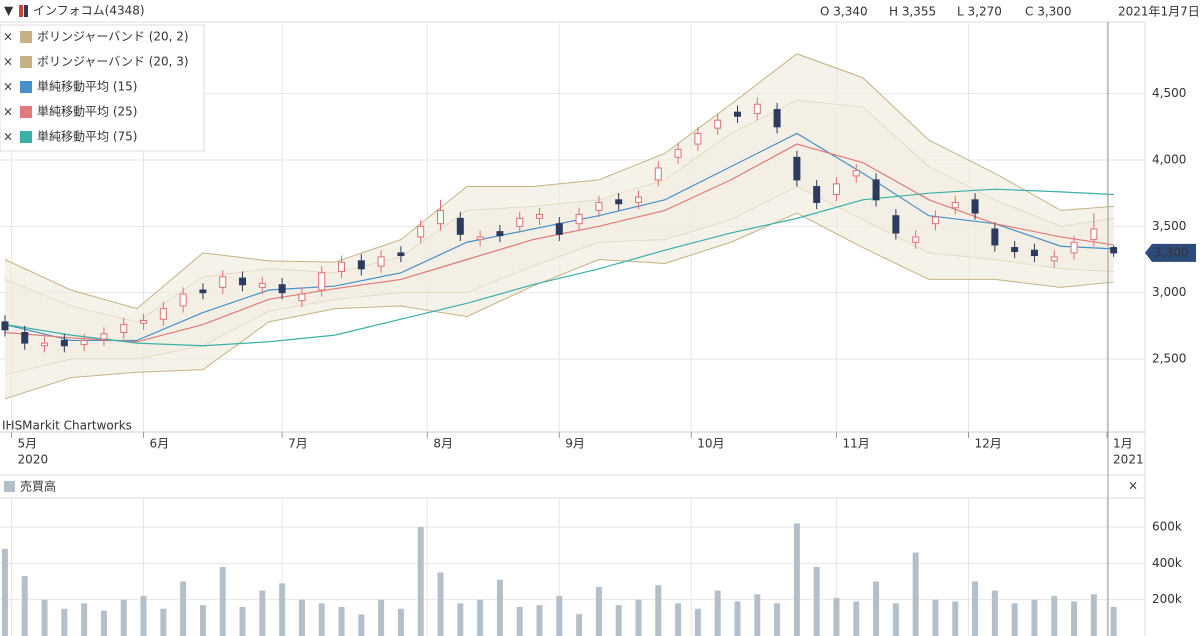 Image resolution: width=1200 pixels, height=636 pixels. Describe the element at coordinates (1048, 12) in the screenshot. I see `ohlc: C 3,300` at that location.